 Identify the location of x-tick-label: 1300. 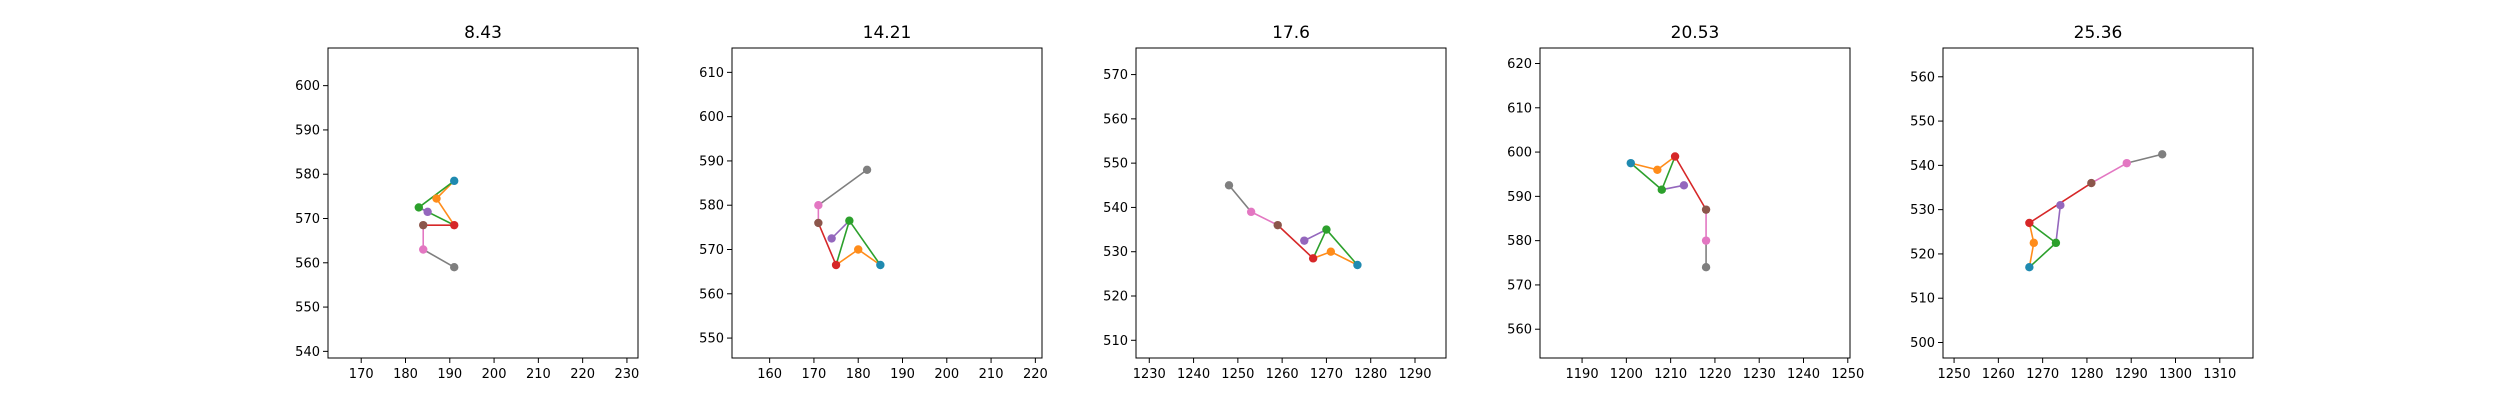
(2175, 374).